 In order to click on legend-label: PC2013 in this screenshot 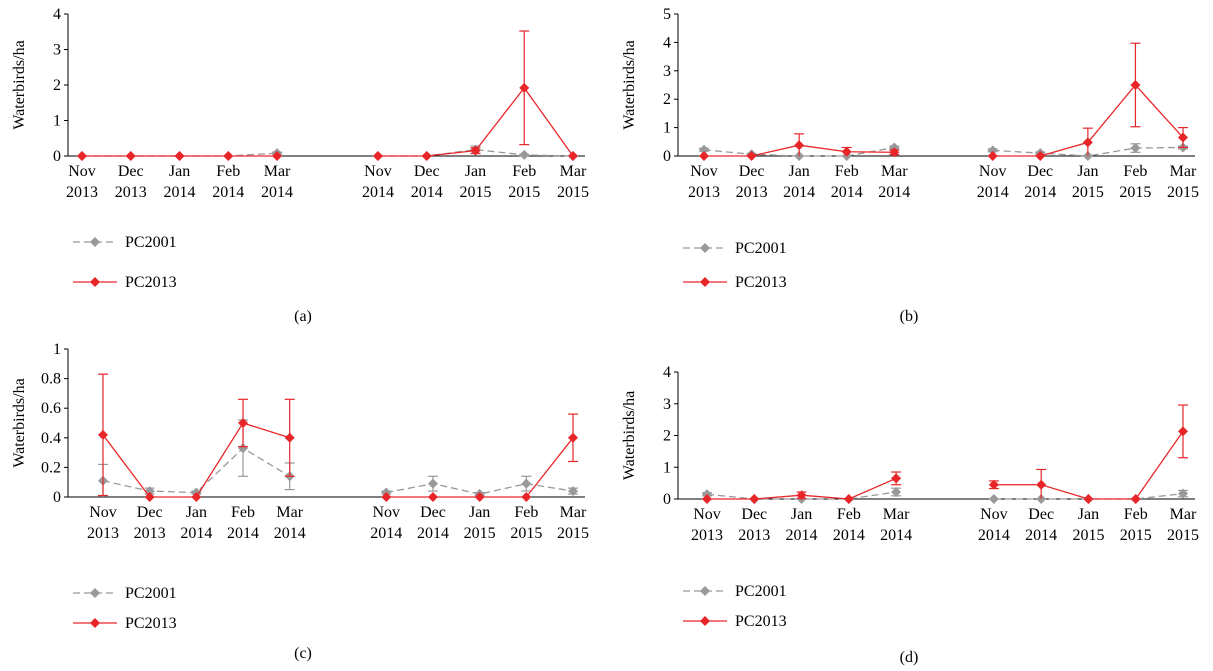, I will do `click(151, 623)`.